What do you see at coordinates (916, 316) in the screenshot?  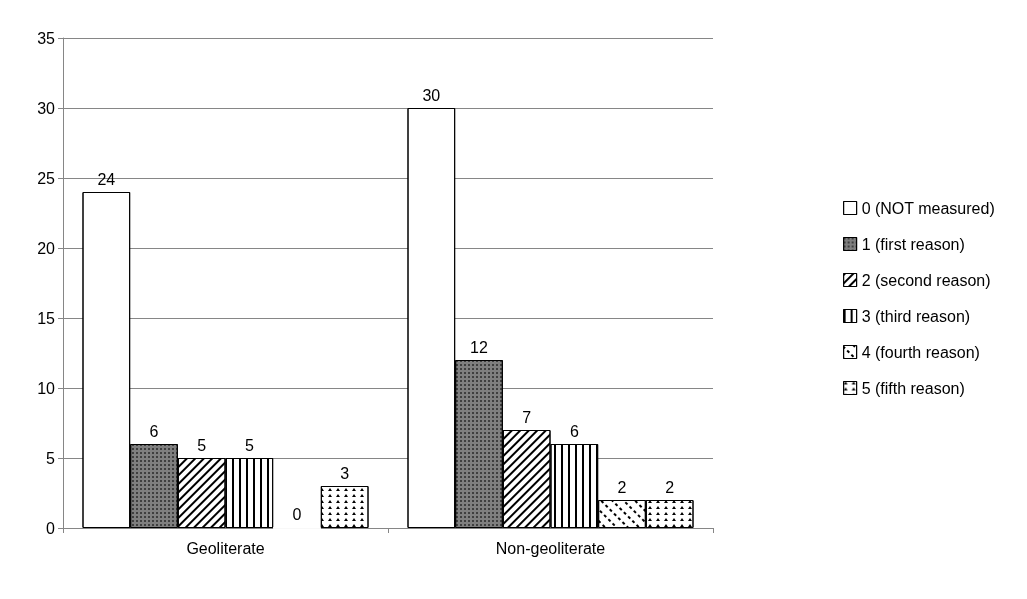 I see `legend-label: 3 (third reason)` at bounding box center [916, 316].